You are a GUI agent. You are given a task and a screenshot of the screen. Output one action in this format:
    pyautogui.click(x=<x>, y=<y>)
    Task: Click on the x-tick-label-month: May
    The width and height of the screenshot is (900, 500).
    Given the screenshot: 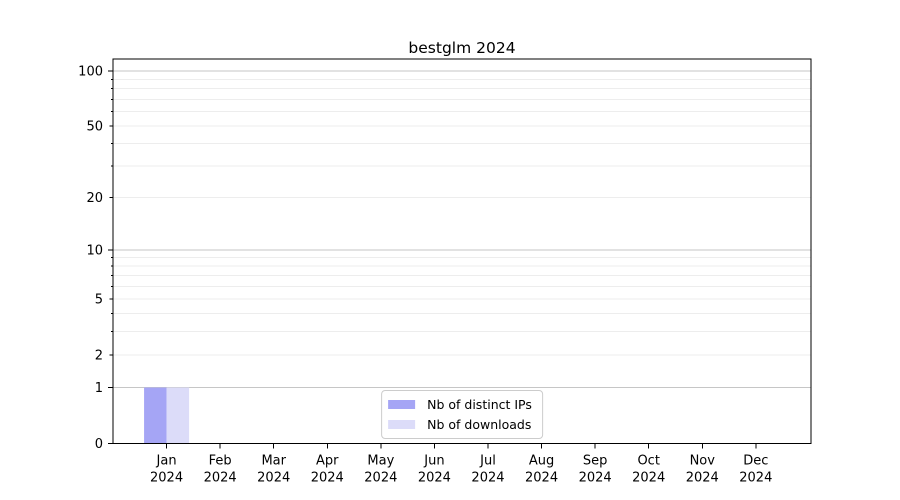 What is the action you would take?
    pyautogui.click(x=380, y=461)
    